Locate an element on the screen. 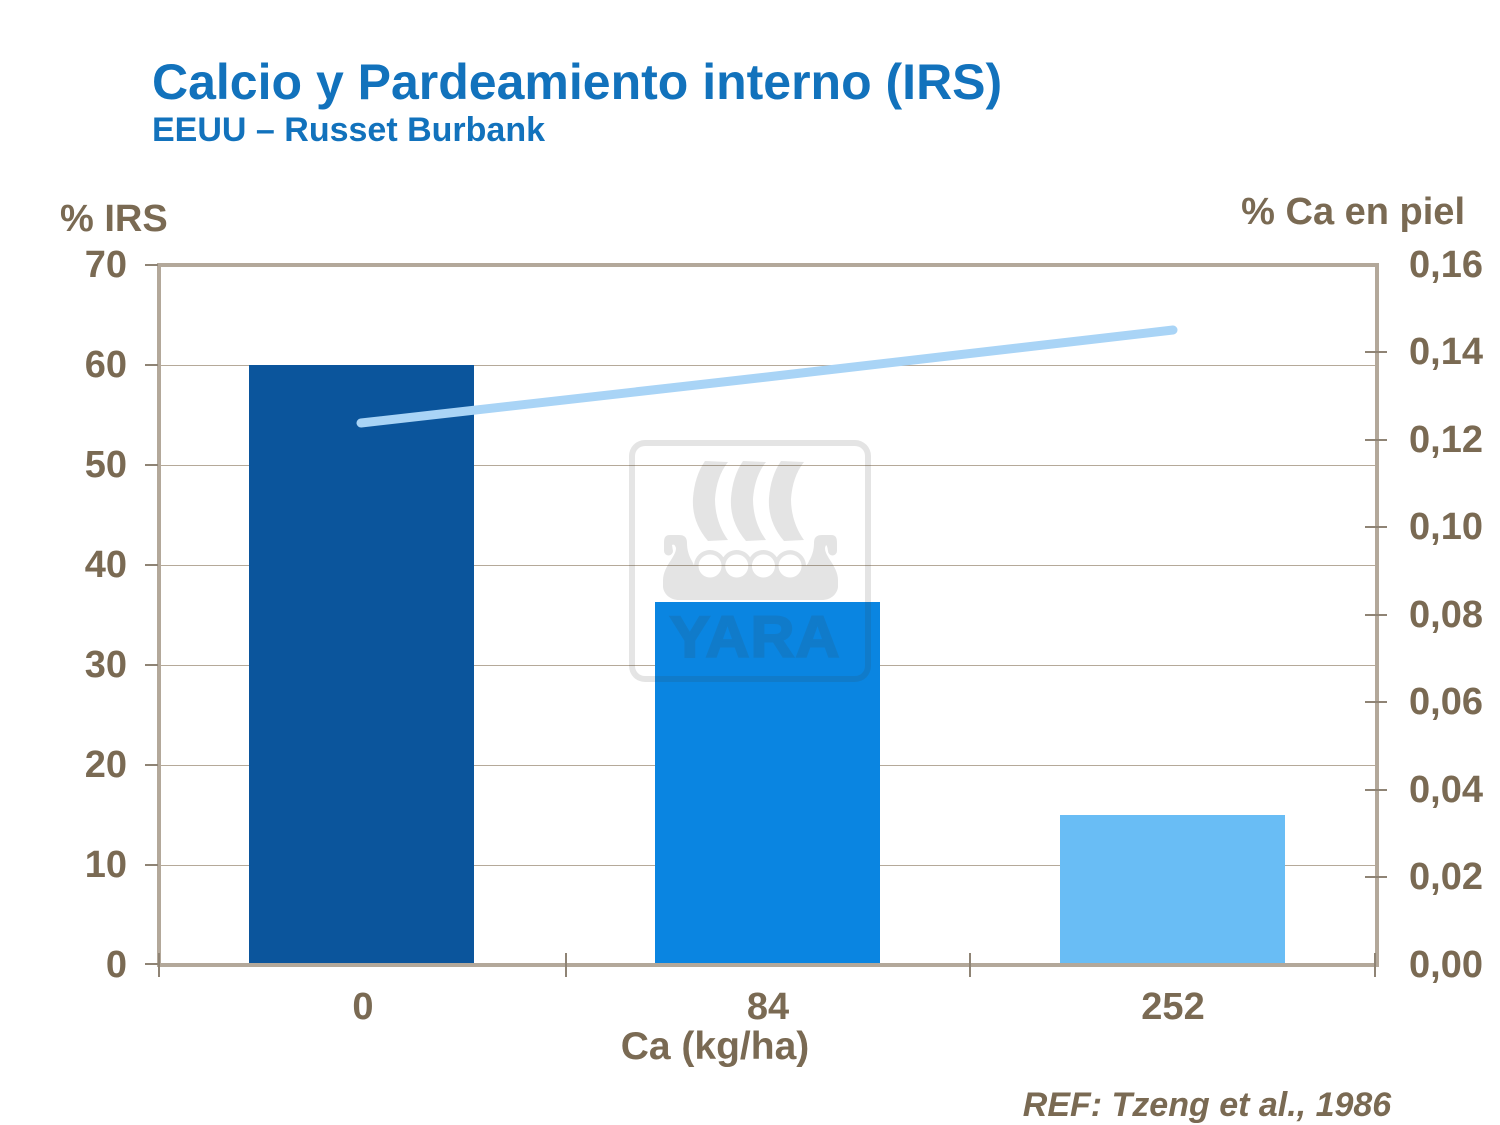 This screenshot has width=1500, height=1125. svg-text: YARA is located at coordinates (754, 636).